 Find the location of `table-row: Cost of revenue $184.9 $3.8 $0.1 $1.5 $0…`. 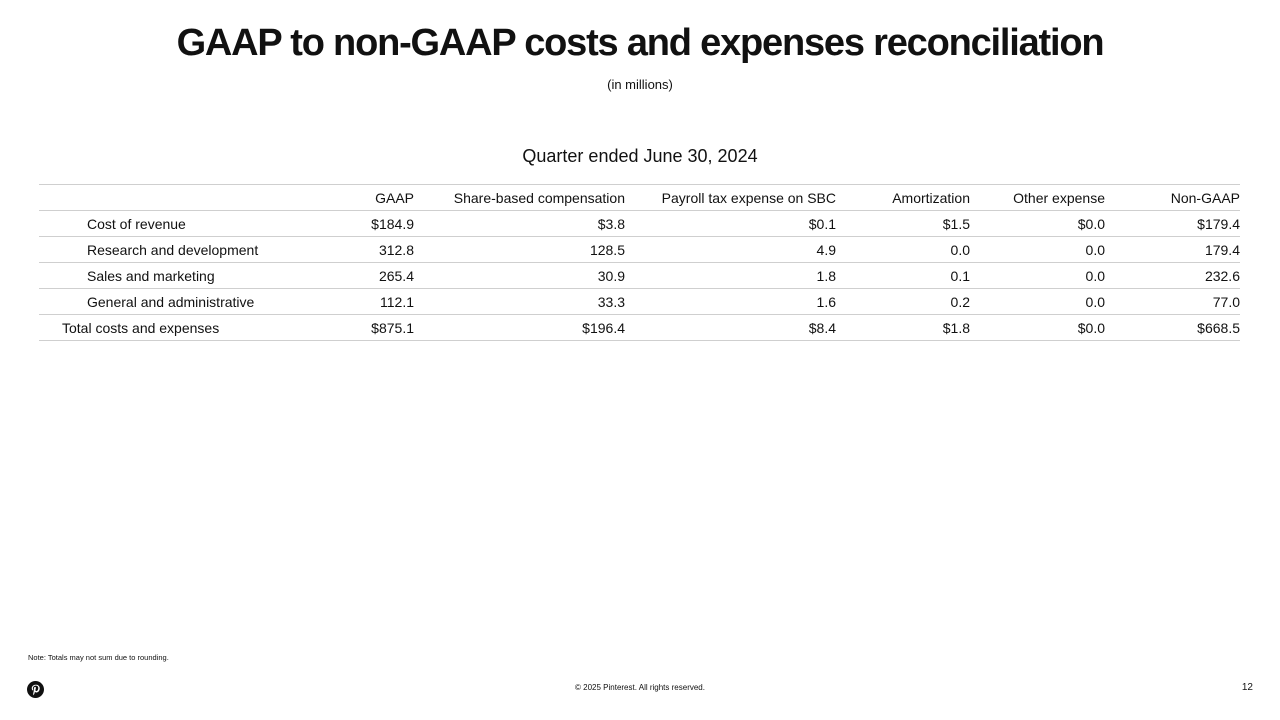

table-row: Cost of revenue $184.9 $3.8 $0.1 $1.5 $0… is located at coordinates (639, 223).